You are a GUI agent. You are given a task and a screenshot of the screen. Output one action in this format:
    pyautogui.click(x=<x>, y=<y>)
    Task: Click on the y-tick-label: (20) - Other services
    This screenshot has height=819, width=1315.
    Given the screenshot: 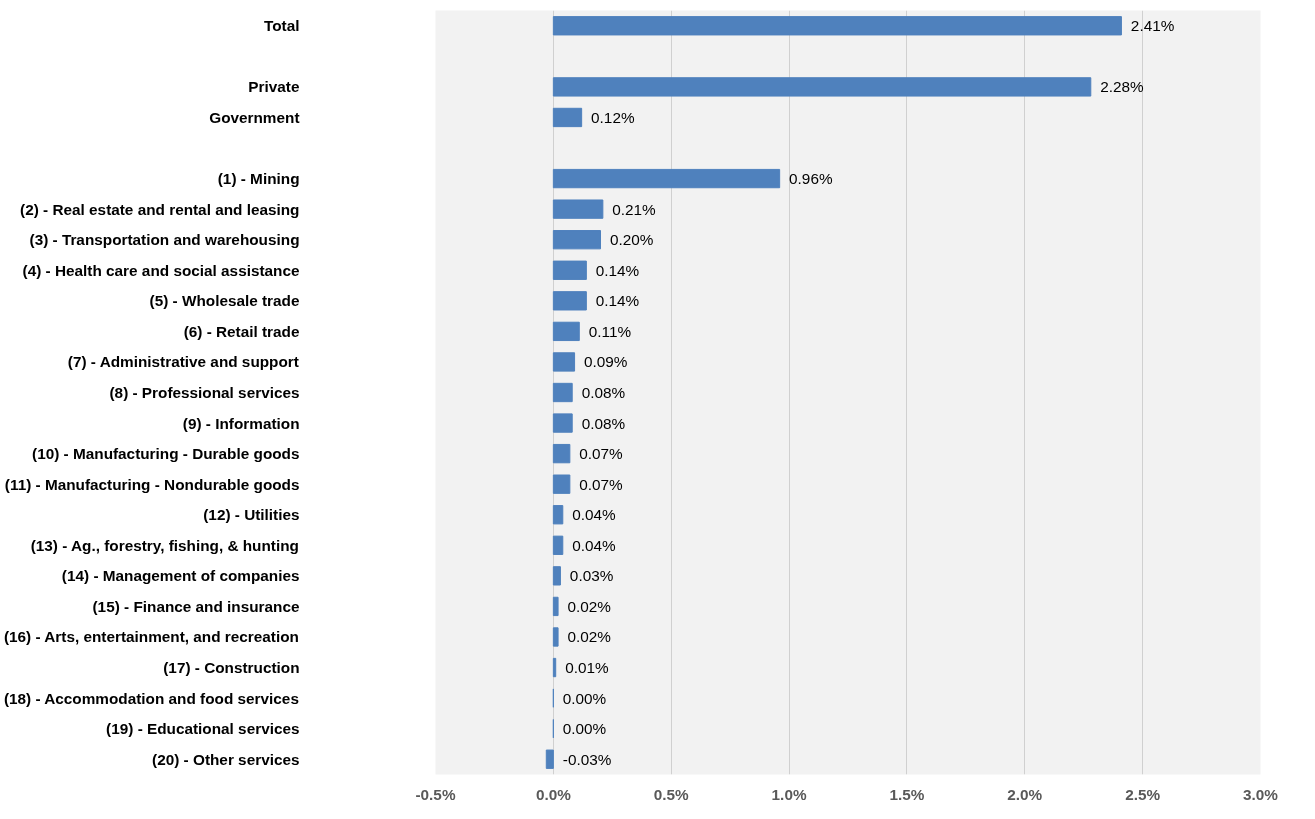 What is the action you would take?
    pyautogui.click(x=226, y=759)
    